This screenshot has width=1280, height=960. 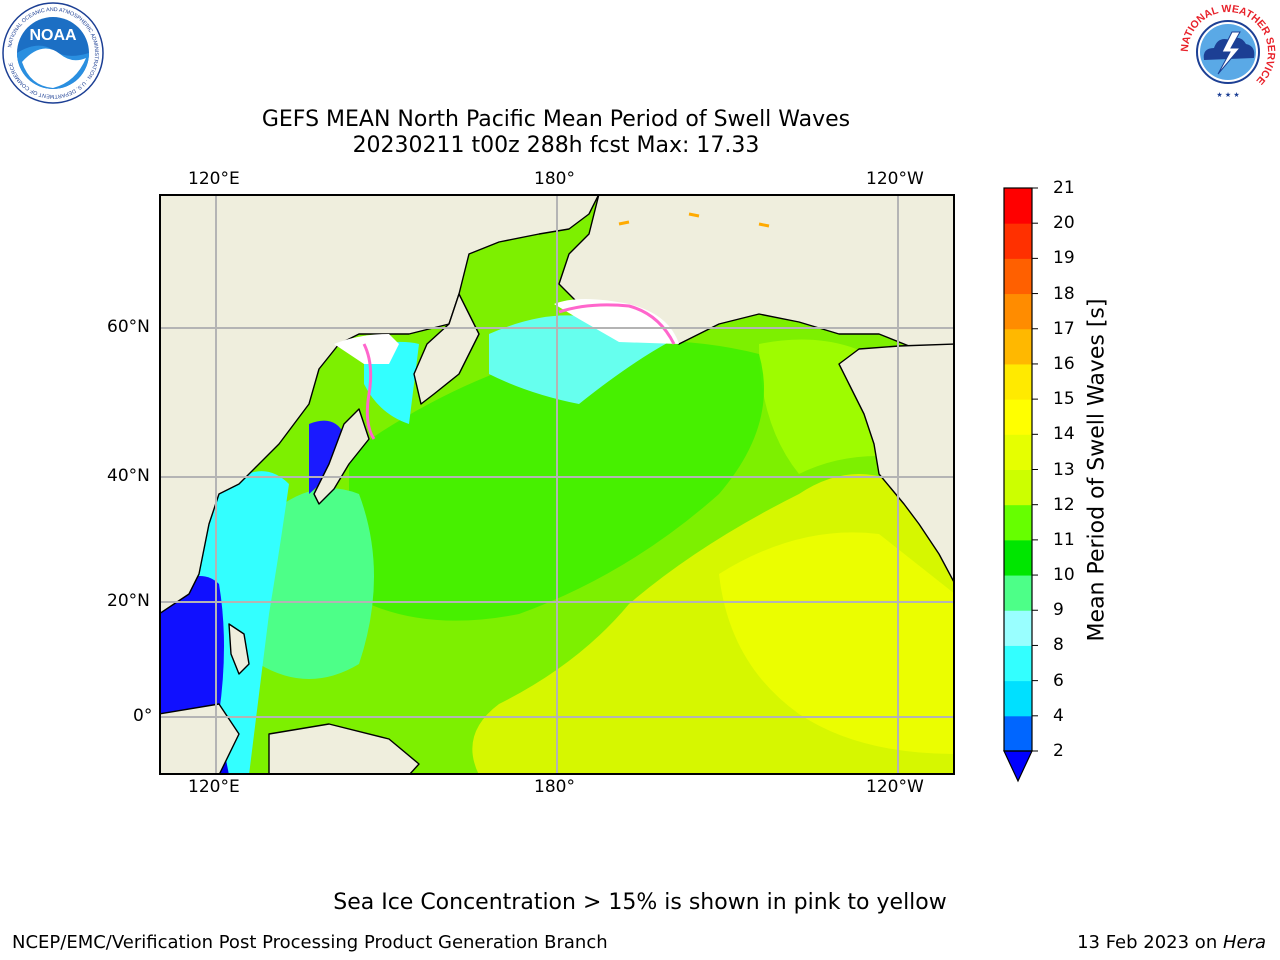 What do you see at coordinates (1064, 293) in the screenshot?
I see `colorbar-tick-label: 18` at bounding box center [1064, 293].